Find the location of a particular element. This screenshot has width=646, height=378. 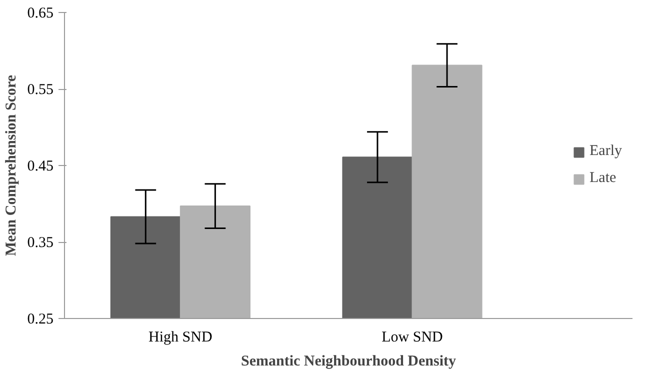

y-axis-title: Mean Comprehension Score is located at coordinates (11, 165).